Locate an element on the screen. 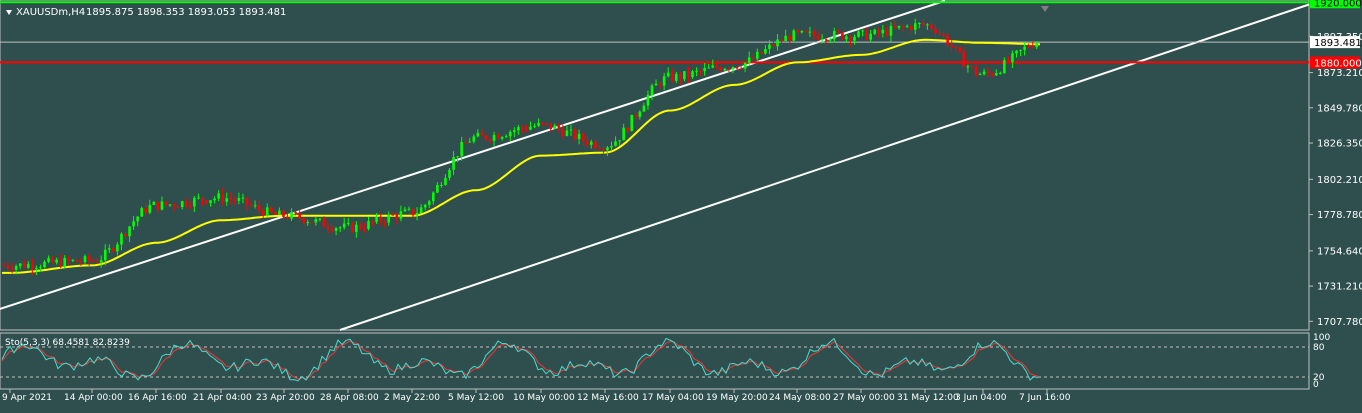 The width and height of the screenshot is (1362, 413). price-tick-label: 1778.780 is located at coordinates (1339, 215).